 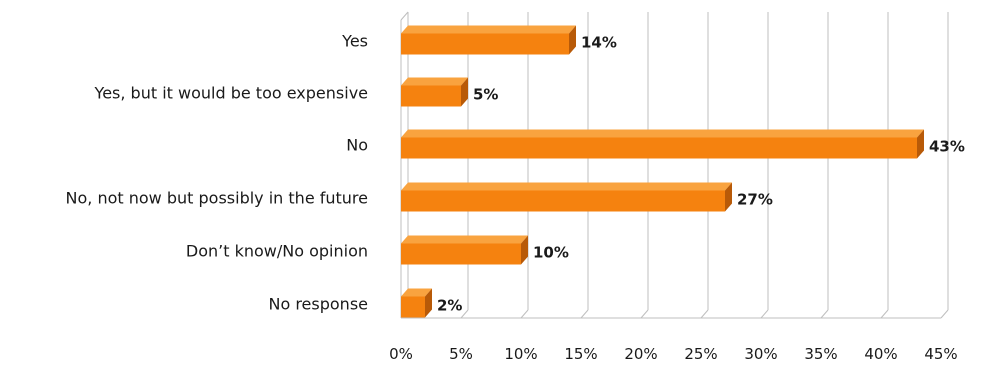 I want to click on category-label: No, not now but possibly in the future, so click(x=217, y=198).